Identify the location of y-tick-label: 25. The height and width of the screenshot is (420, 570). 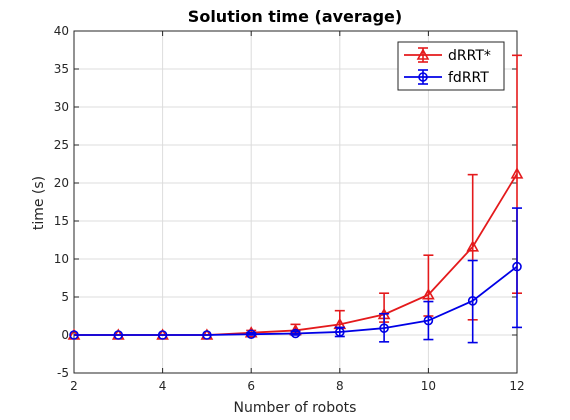
(61, 145).